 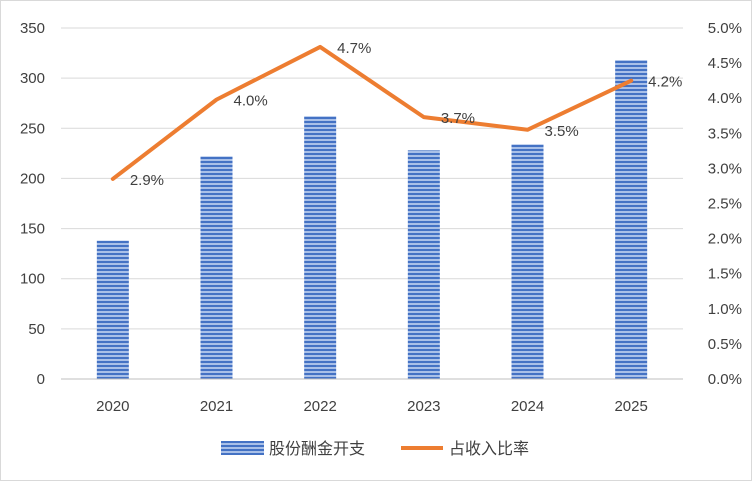 I want to click on right-tick-label: 3.5%, so click(x=725, y=133).